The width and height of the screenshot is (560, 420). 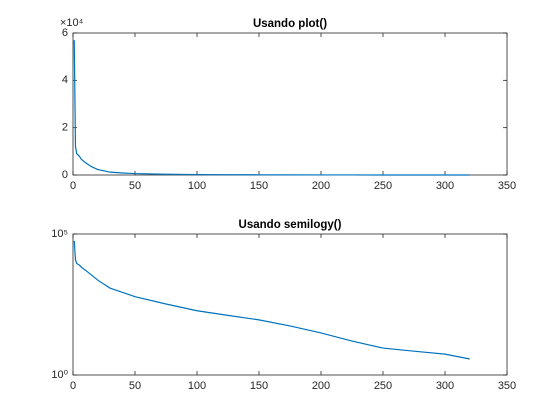 I want to click on y-tick-label: 10⁰, so click(x=59, y=375).